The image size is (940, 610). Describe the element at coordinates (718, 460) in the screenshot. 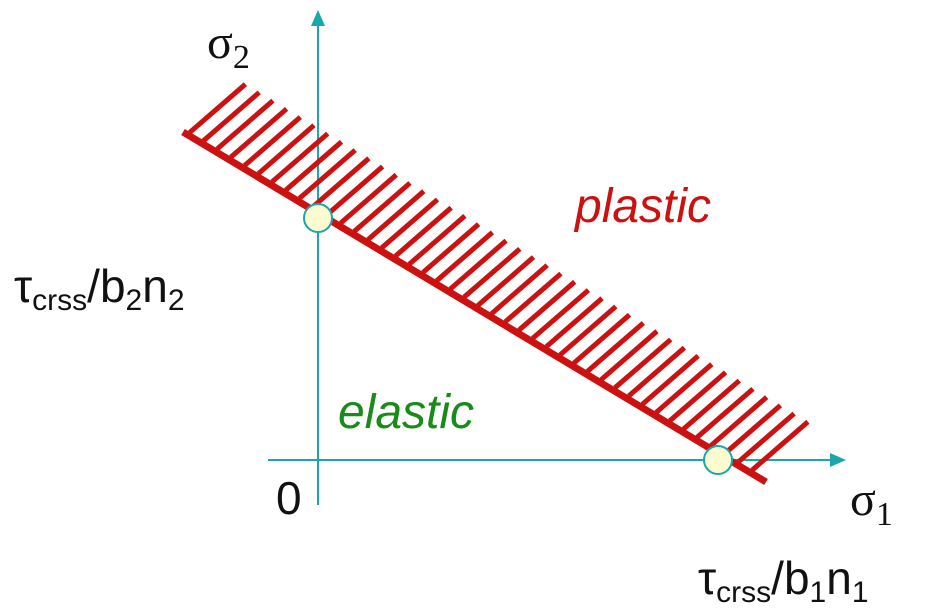

I see `x-intercept-marker` at that location.